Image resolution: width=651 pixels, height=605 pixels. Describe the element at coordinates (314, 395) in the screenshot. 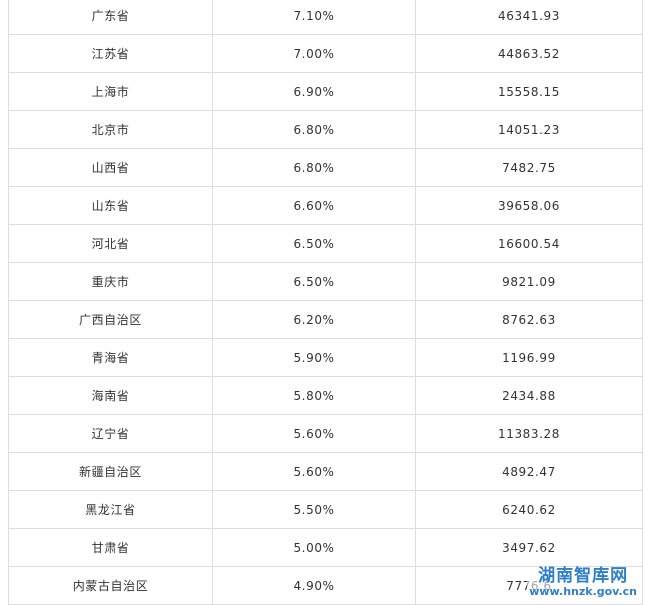

I see `rate-cell: 5.80%` at that location.